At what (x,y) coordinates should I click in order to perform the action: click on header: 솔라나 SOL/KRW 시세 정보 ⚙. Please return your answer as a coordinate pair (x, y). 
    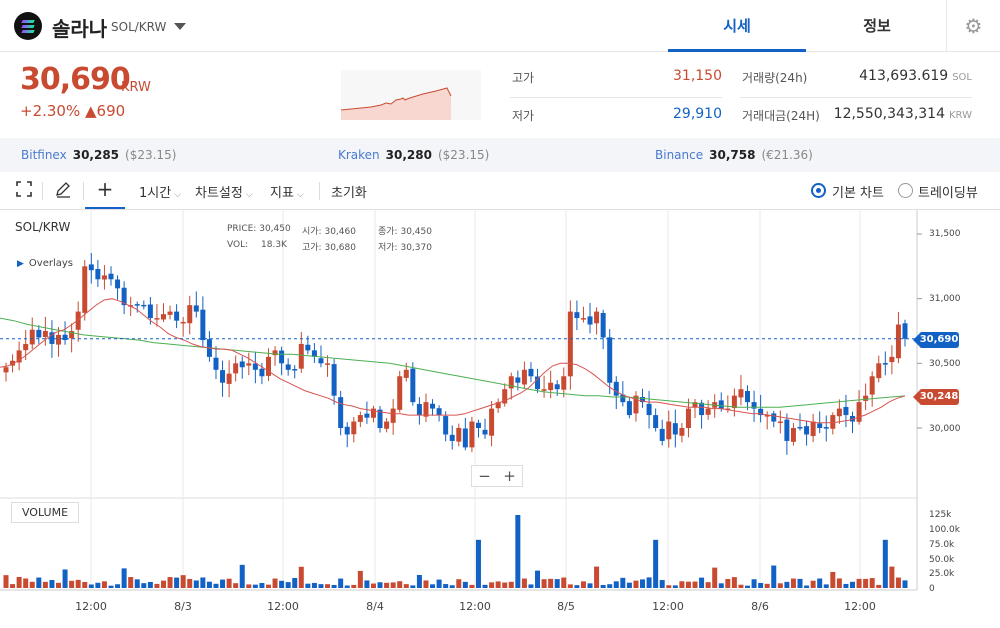
    Looking at the image, I should click on (500, 26).